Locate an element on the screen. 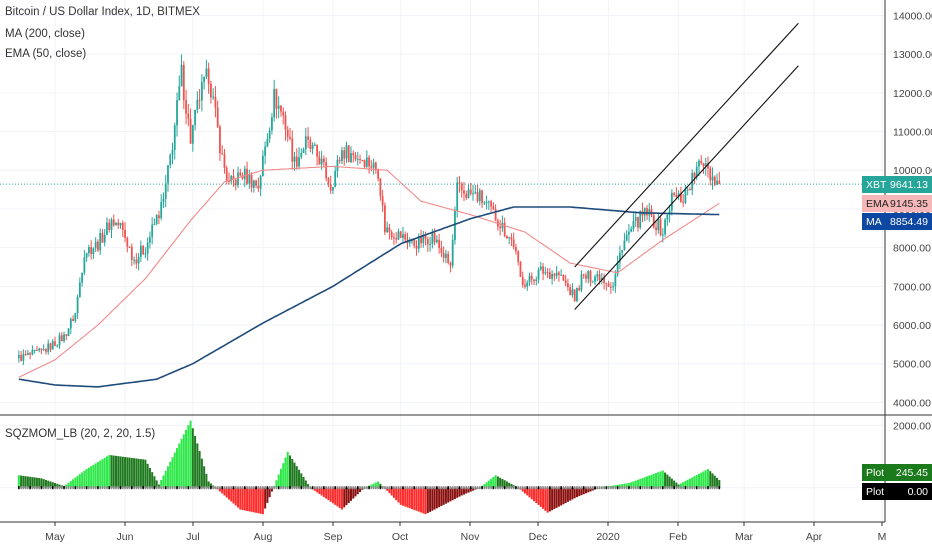 This screenshot has height=550, width=932. price-tick-label: 12000.00 is located at coordinates (912, 94).